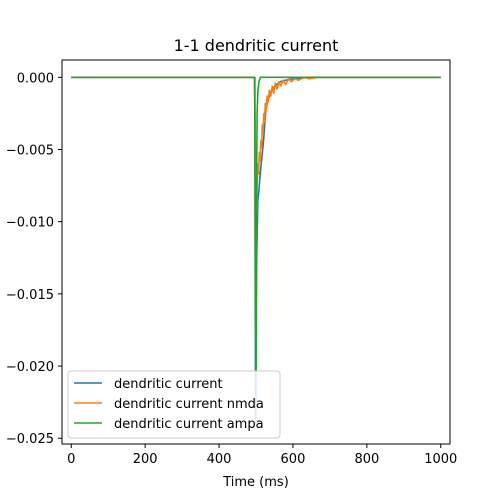 This screenshot has width=500, height=500. Describe the element at coordinates (189, 404) in the screenshot. I see `legend-label: dendritic current nmda` at that location.